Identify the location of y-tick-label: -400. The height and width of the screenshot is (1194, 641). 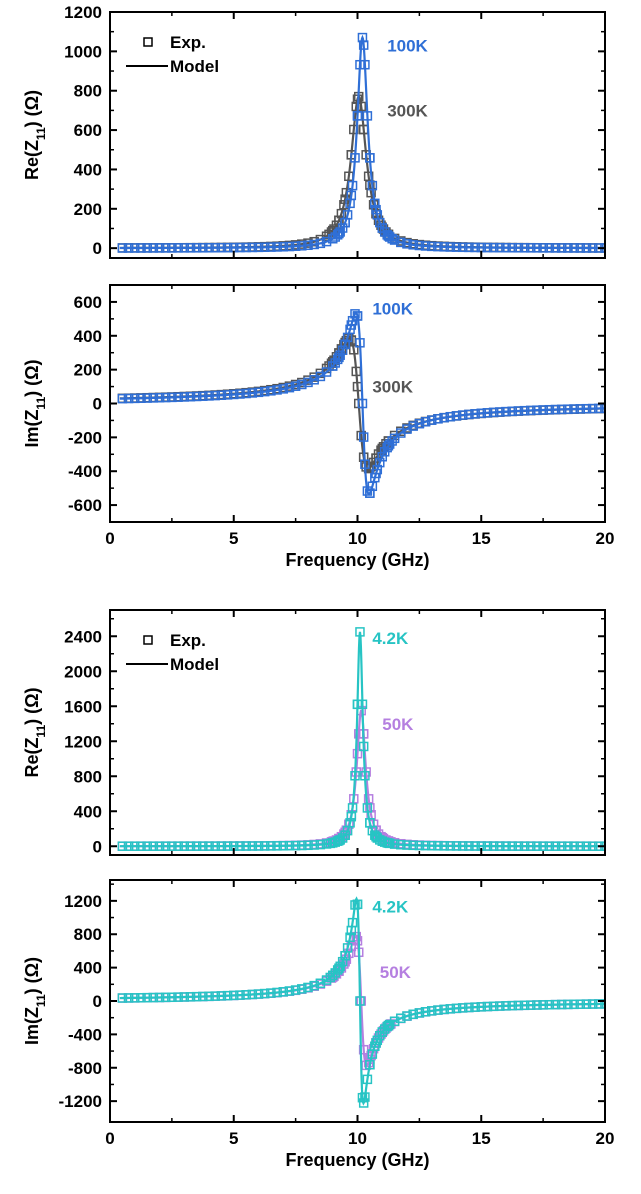
(85, 1034).